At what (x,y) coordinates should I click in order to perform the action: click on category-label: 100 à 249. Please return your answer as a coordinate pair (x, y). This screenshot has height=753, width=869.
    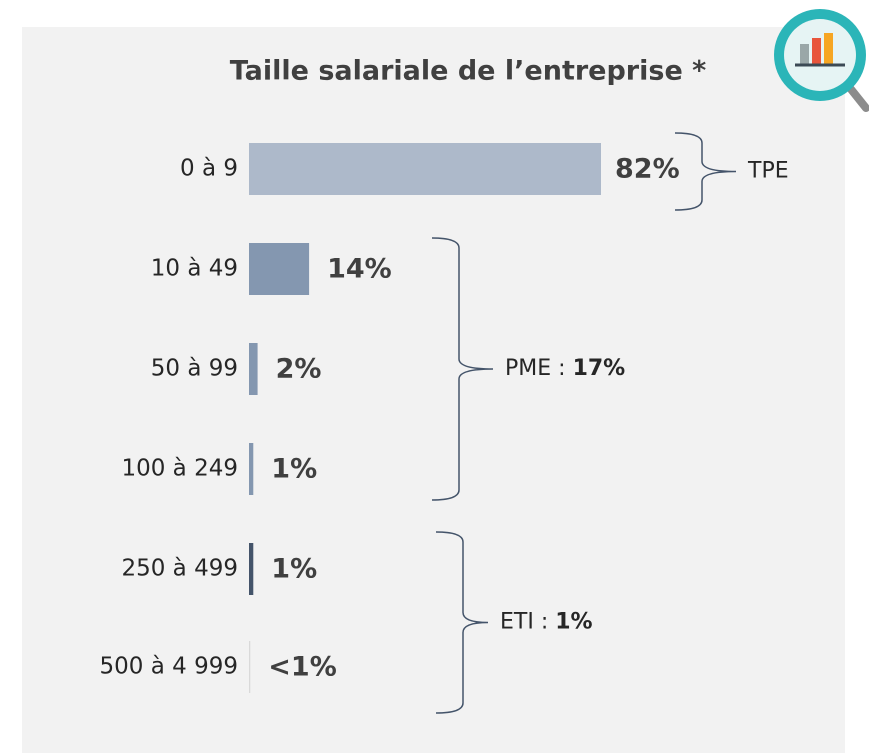
    Looking at the image, I should click on (179, 469).